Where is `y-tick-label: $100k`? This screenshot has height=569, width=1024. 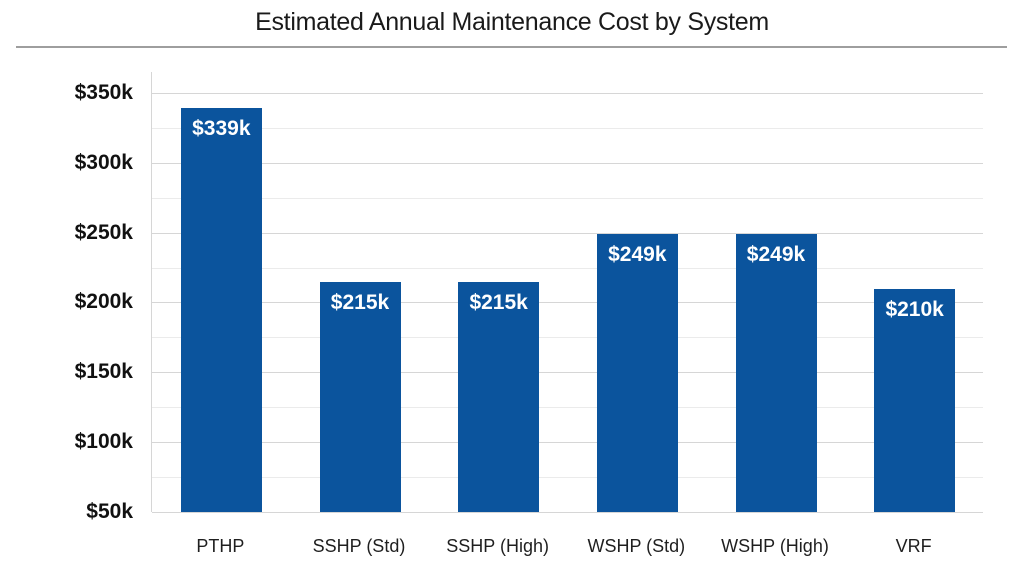
y-tick-label: $100k is located at coordinates (103, 442).